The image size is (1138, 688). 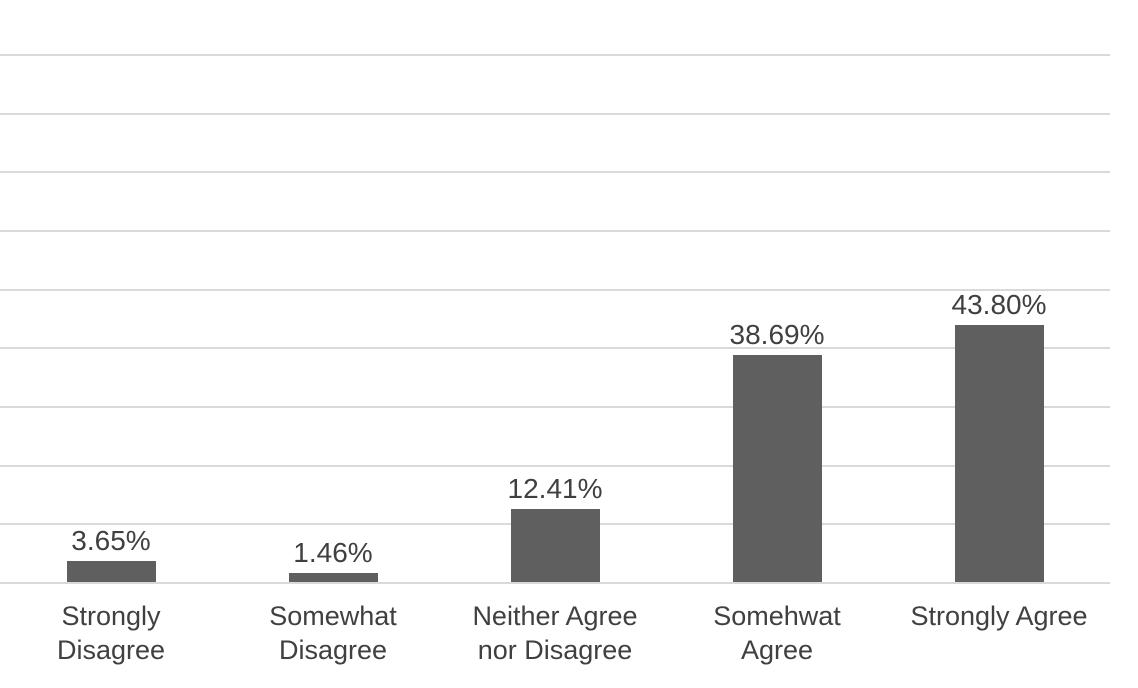 I want to click on category-label-line: Neither Agree, so click(x=555, y=616).